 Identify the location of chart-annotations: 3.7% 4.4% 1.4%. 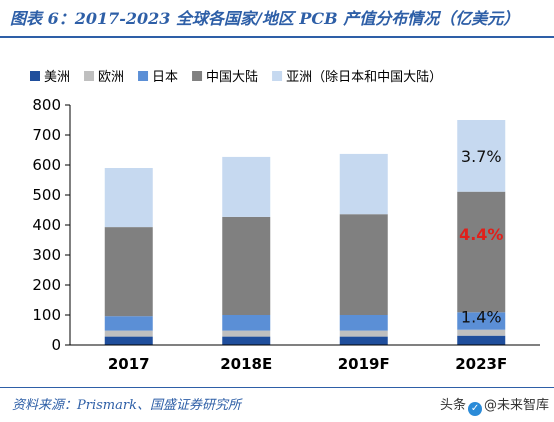
(481, 237).